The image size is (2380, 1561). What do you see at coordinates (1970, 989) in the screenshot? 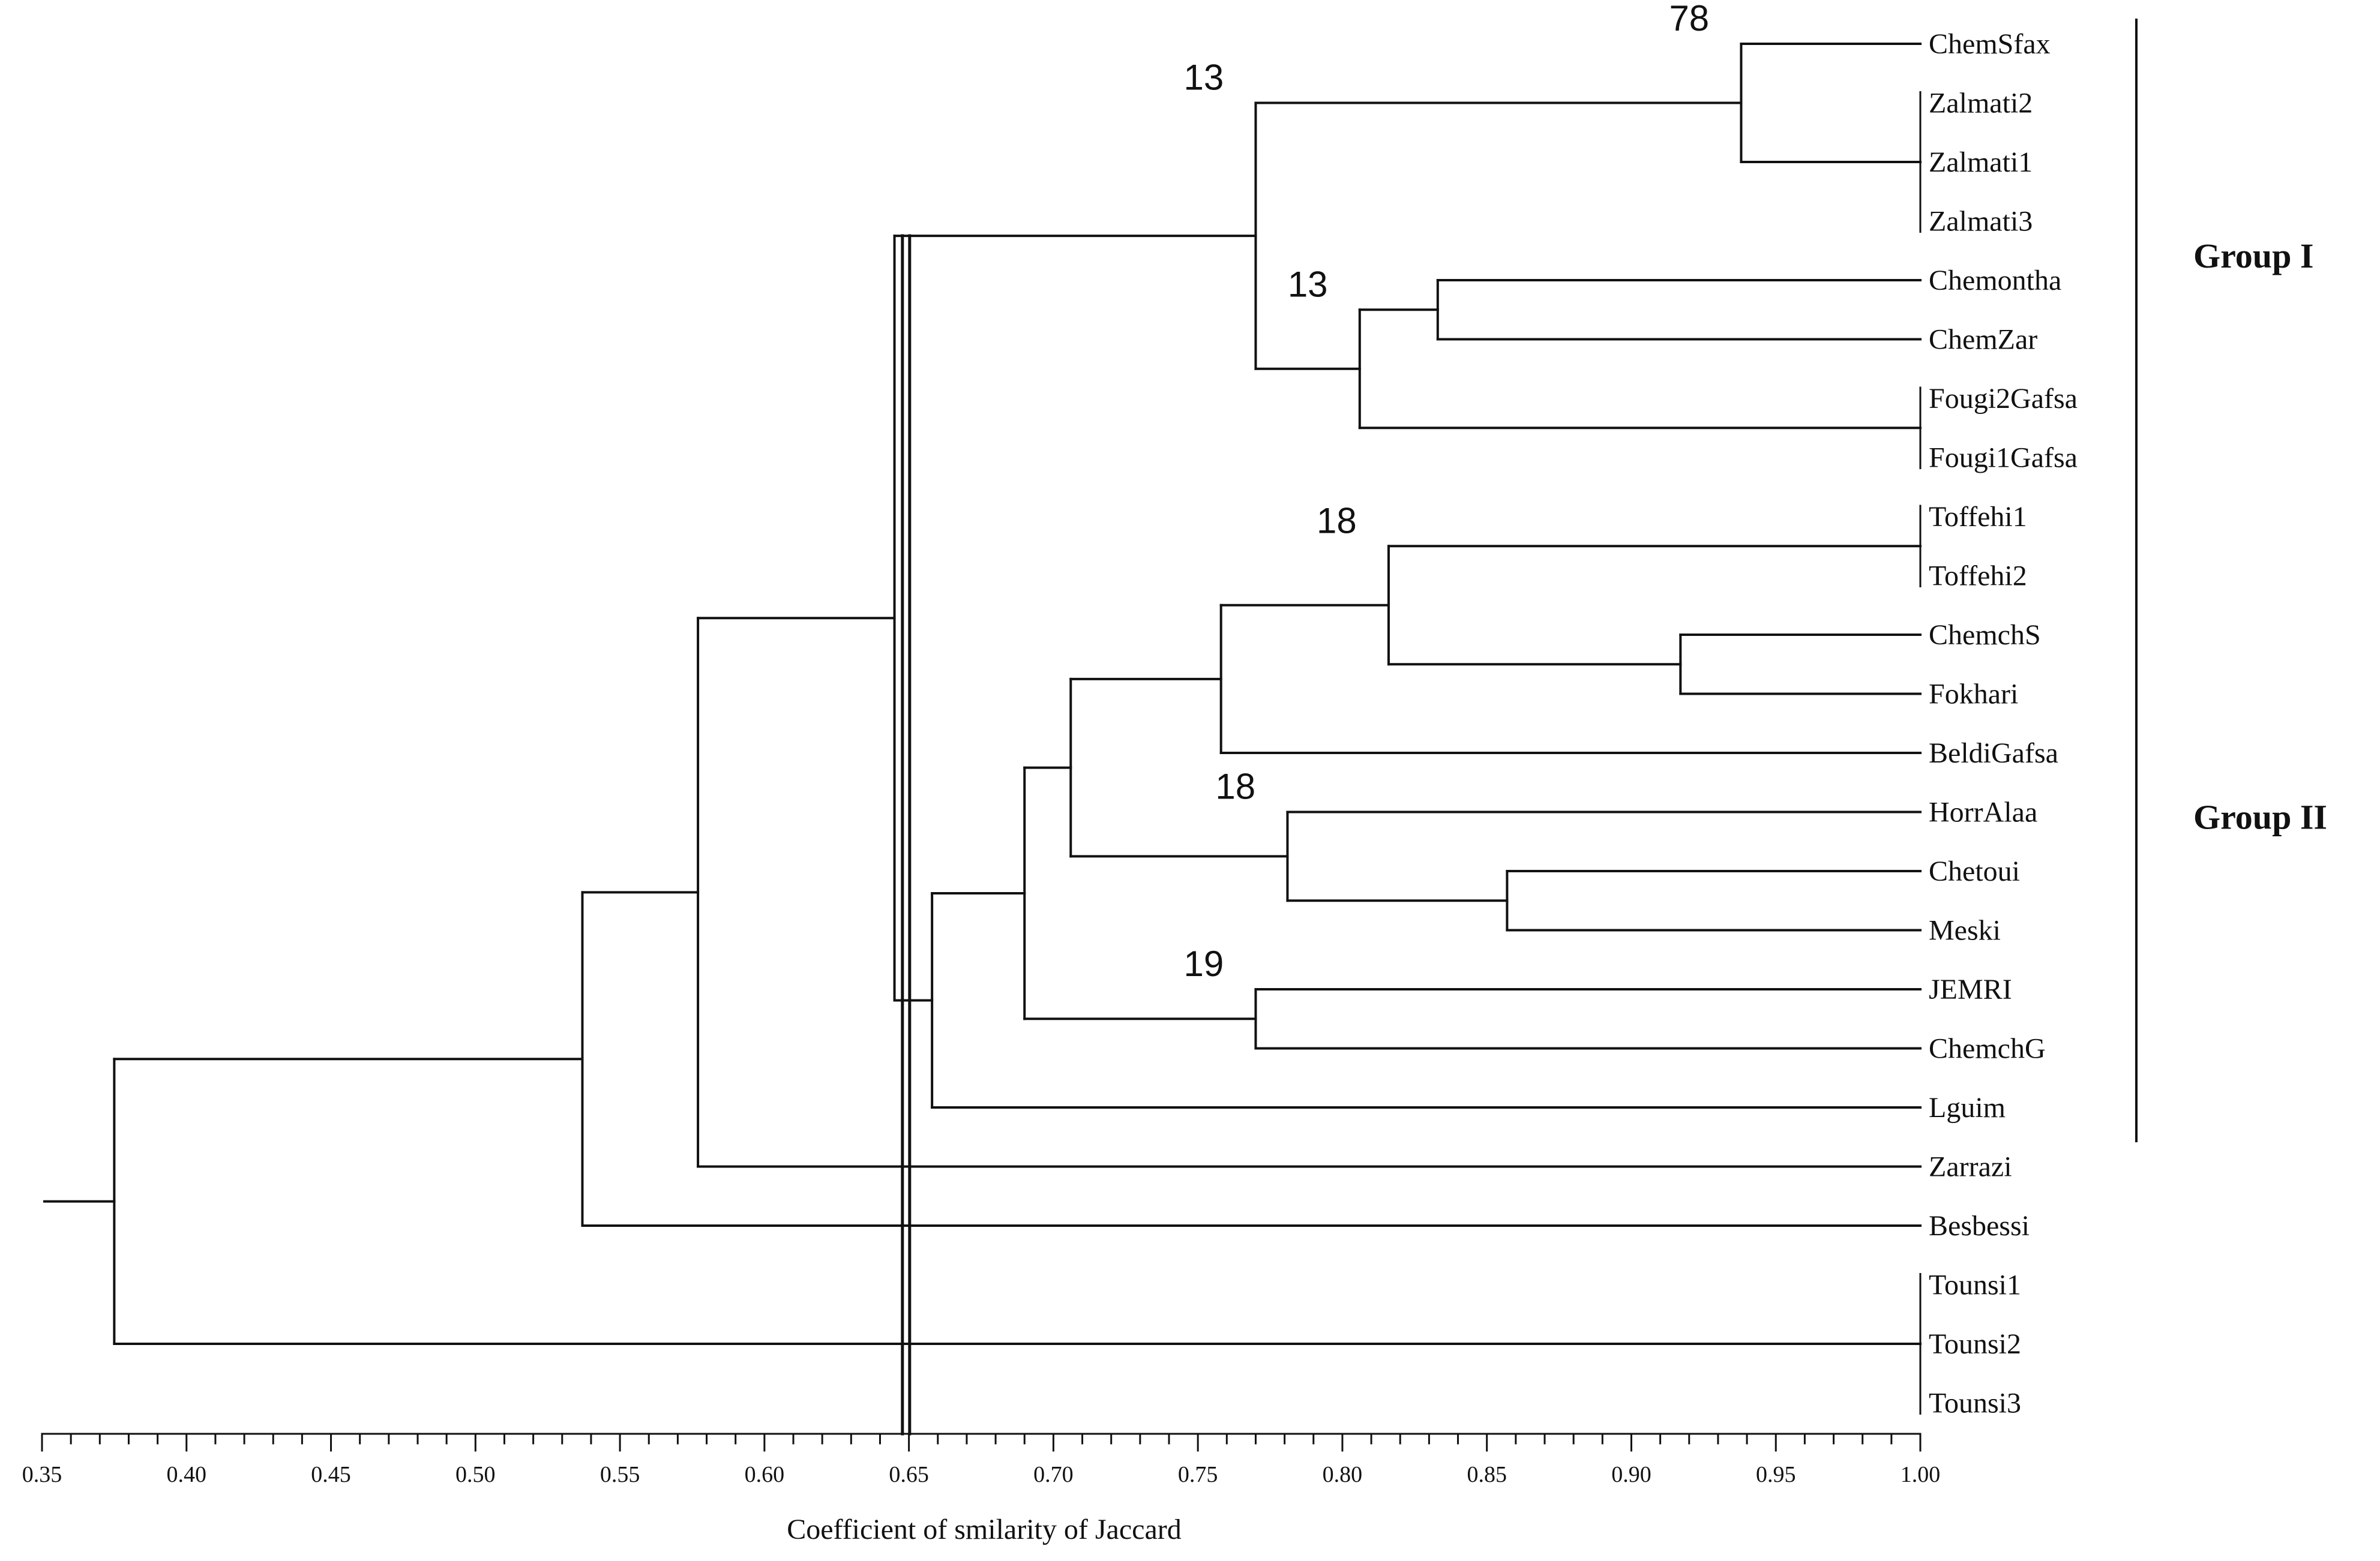
I see `leaf-label-jemri: JEMRI` at bounding box center [1970, 989].